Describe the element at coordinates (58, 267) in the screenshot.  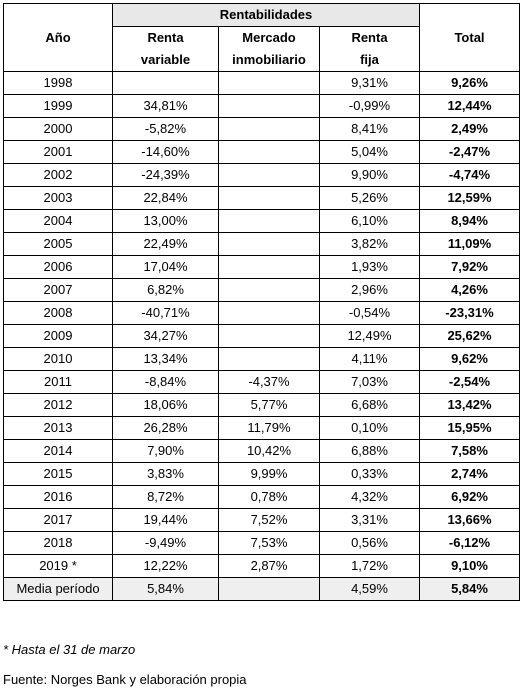
I see `year-cell: 2006` at that location.